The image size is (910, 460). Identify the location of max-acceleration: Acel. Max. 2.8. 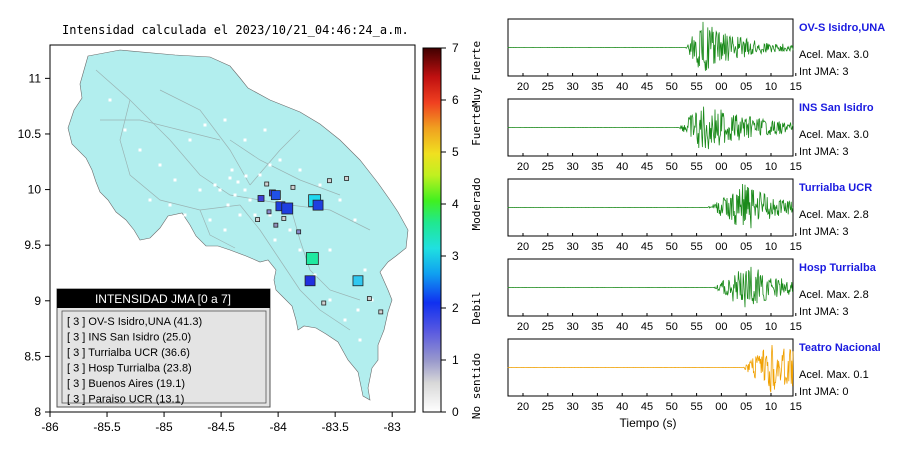
(834, 215).